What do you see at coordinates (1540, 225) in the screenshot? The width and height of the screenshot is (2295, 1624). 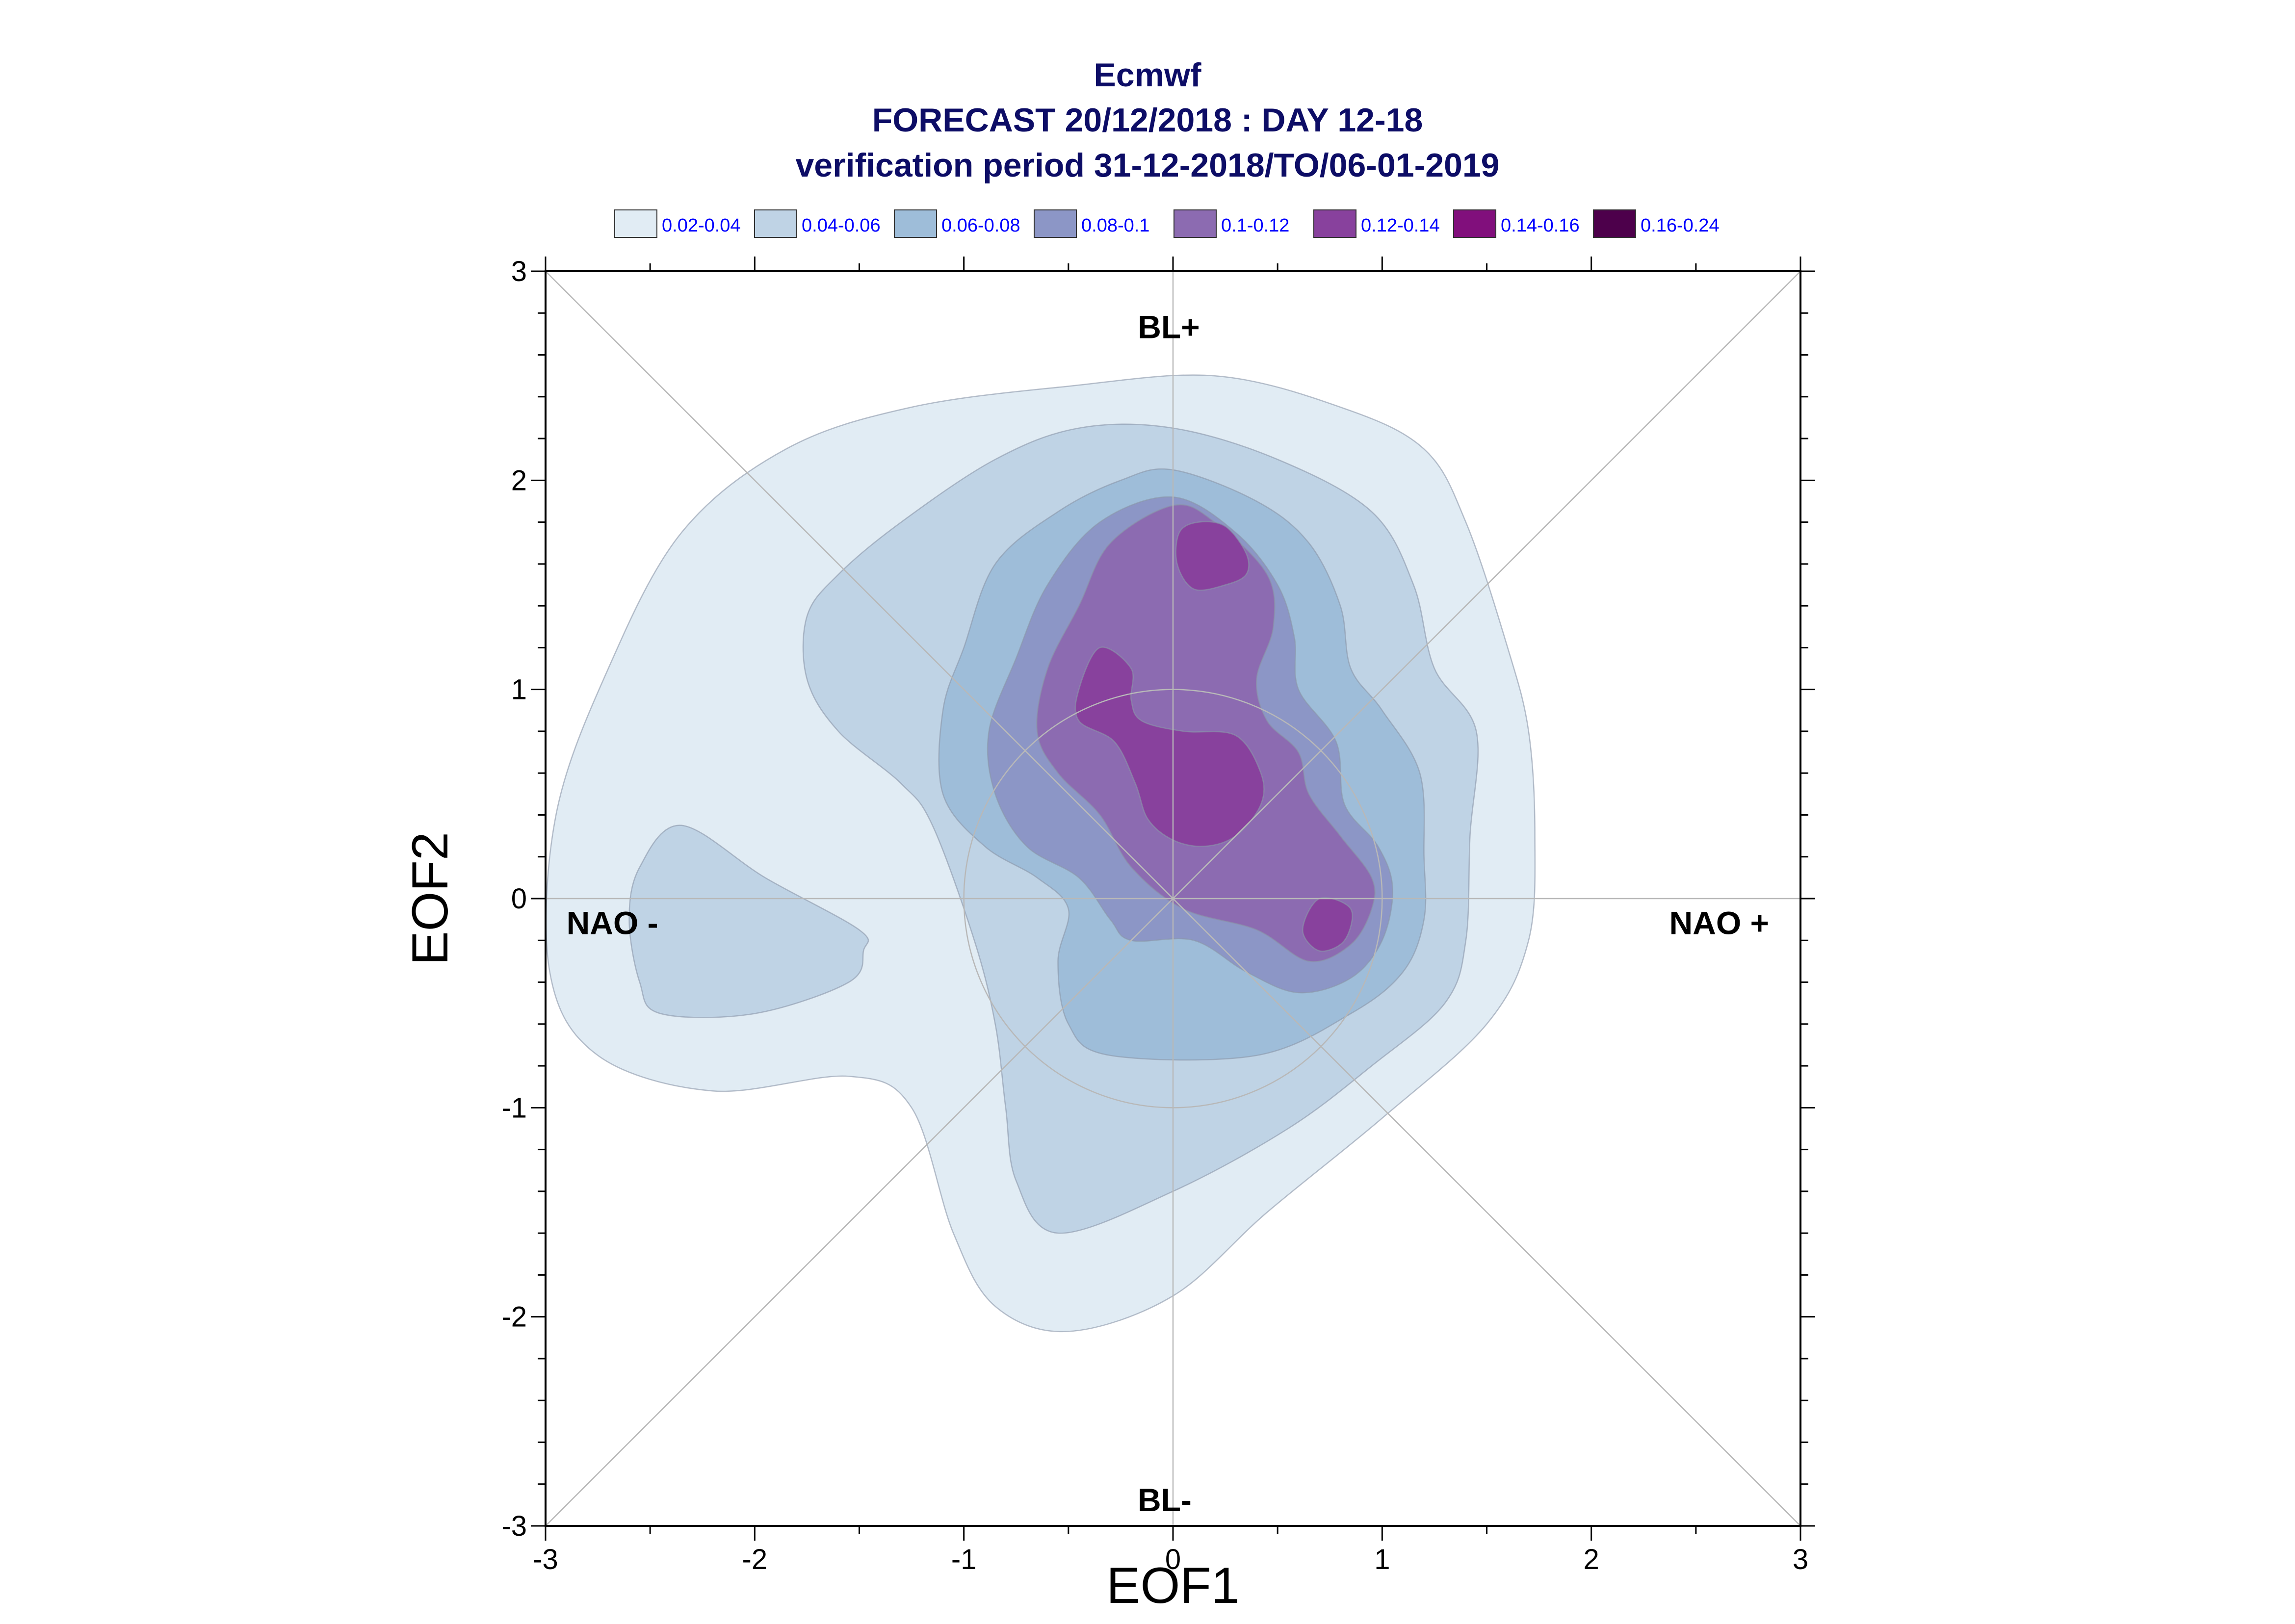 I see `legend-label: 0.14-0.16` at bounding box center [1540, 225].